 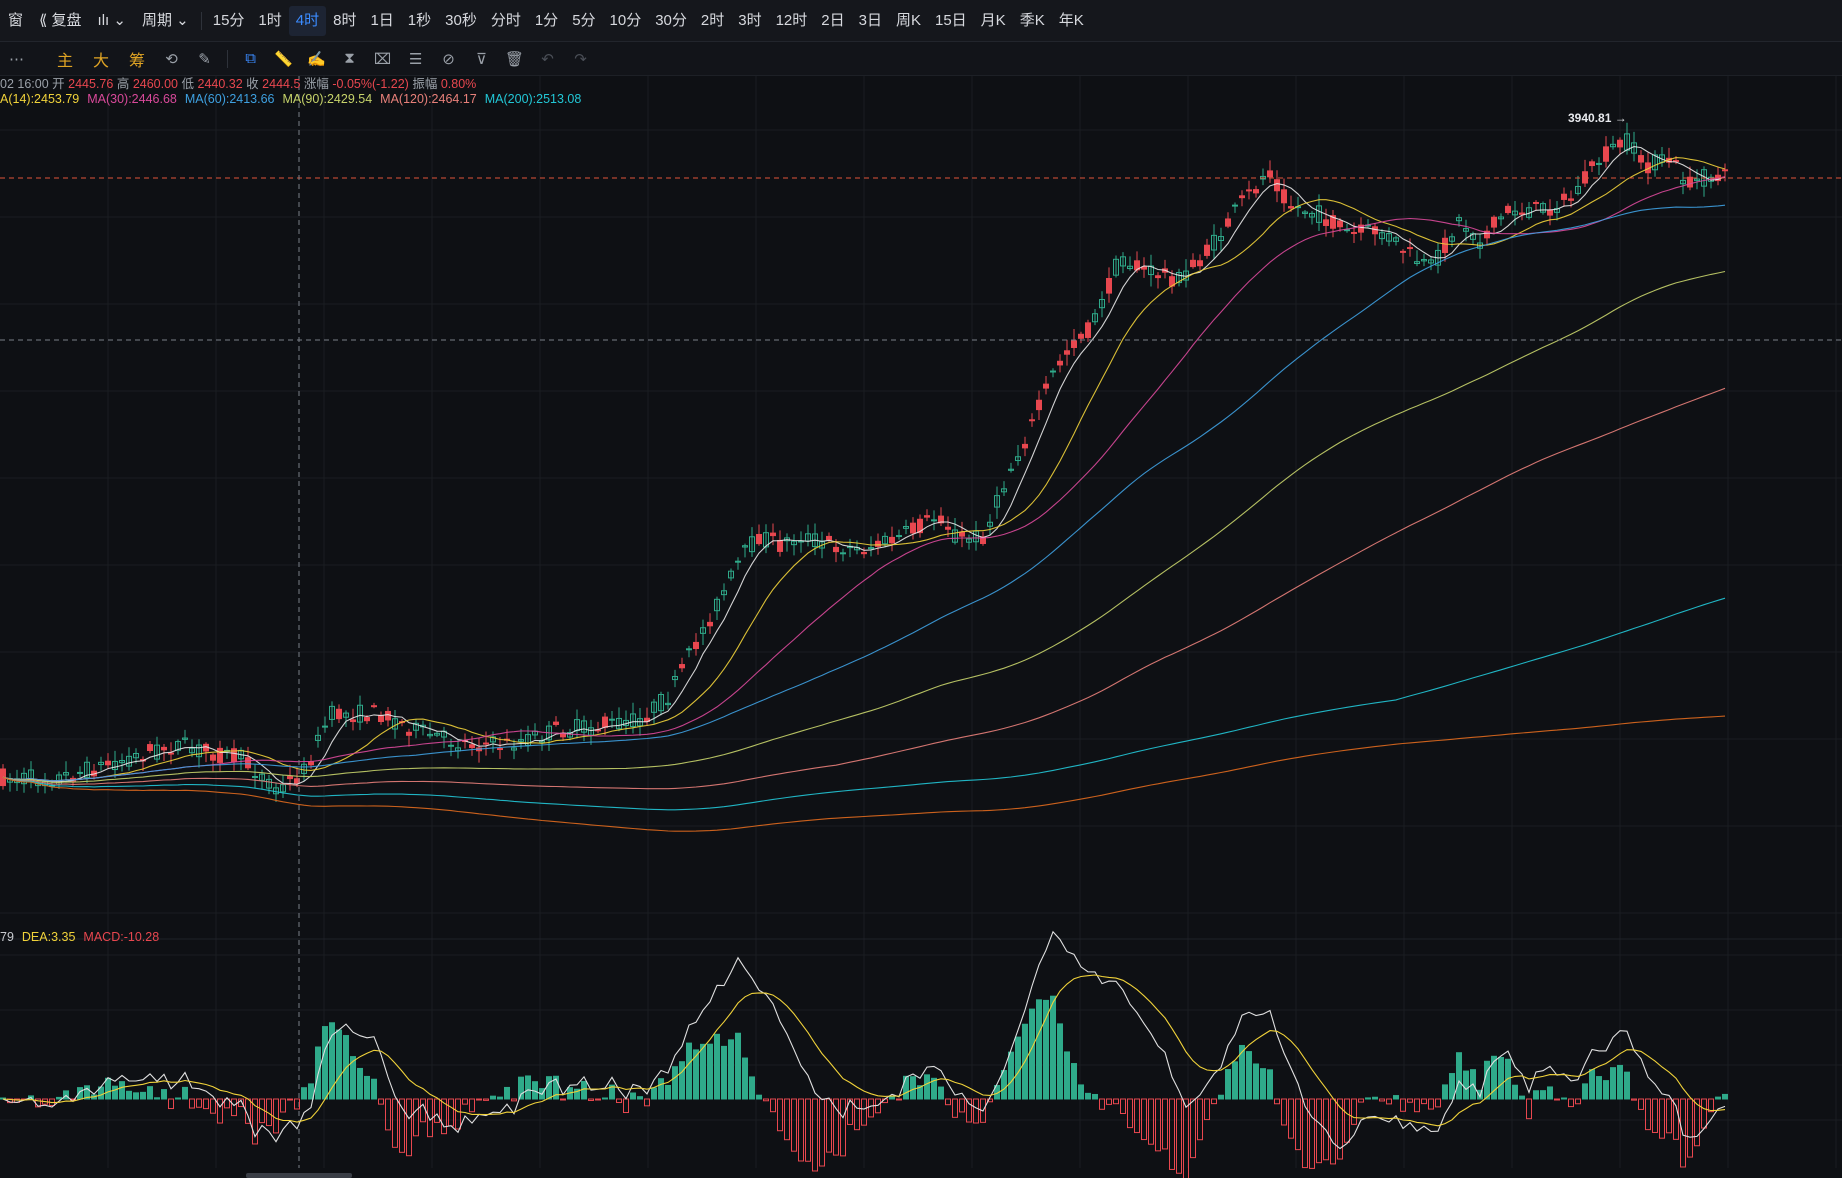 I want to click on period-tab: 1时, so click(x=270, y=20).